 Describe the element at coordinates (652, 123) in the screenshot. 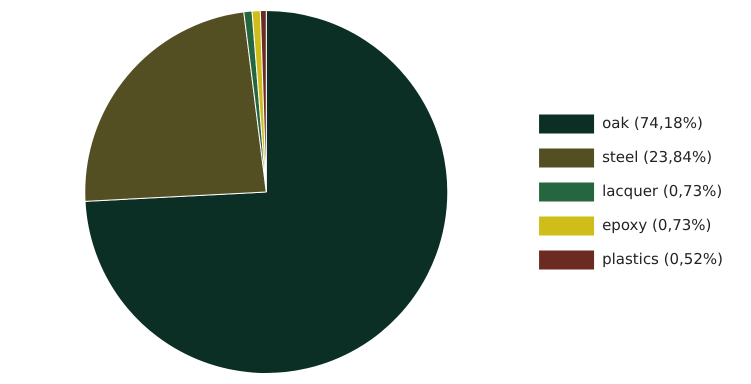

I see `legend-label: oak (74,18%)` at that location.